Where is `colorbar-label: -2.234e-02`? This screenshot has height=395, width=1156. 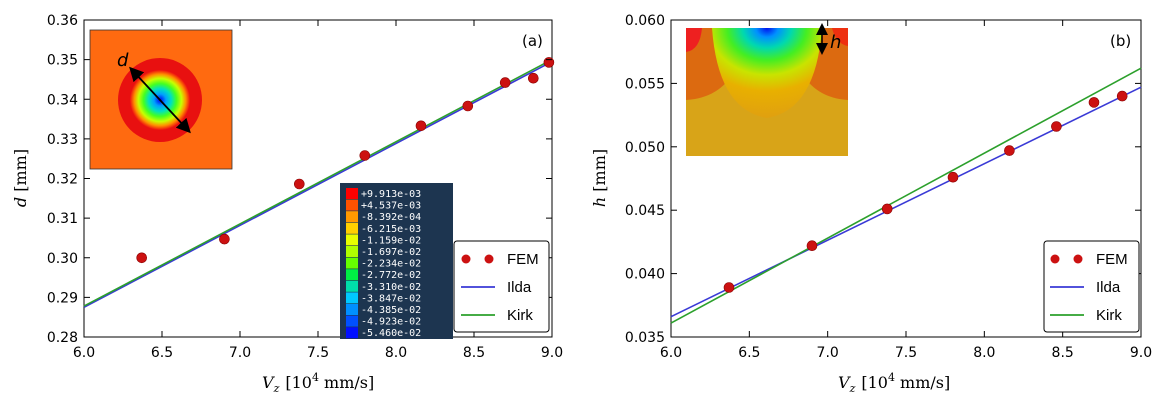 colorbar-label: -2.234e-02 is located at coordinates (391, 264).